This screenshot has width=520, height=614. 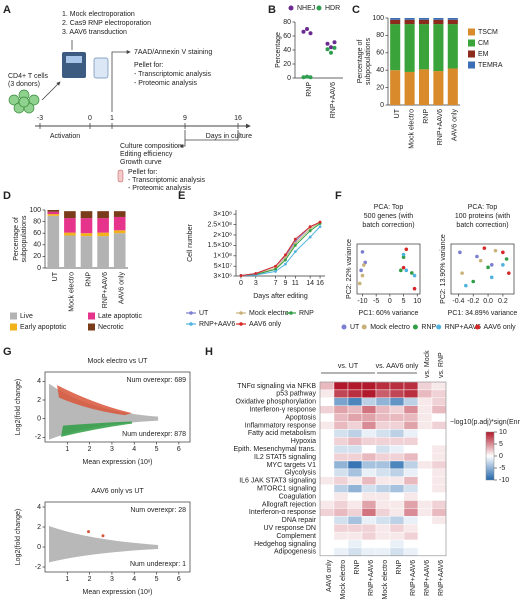 I want to click on panel-label: B, so click(x=272, y=10).